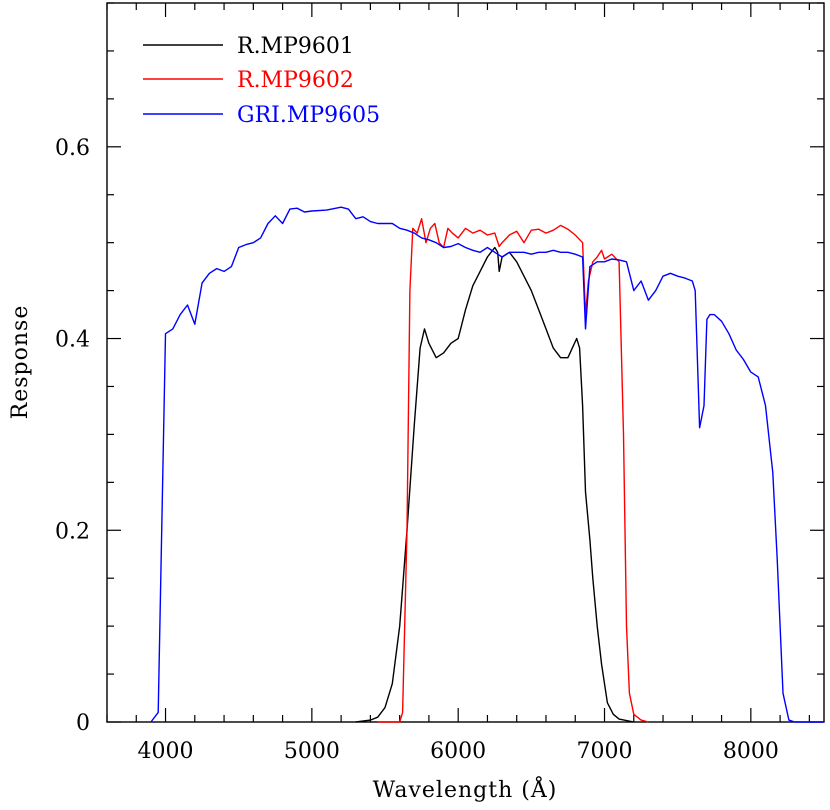 This screenshot has height=810, width=830. Describe the element at coordinates (295, 80) in the screenshot. I see `legend-label-r-mp9602: R.MP9602` at that location.